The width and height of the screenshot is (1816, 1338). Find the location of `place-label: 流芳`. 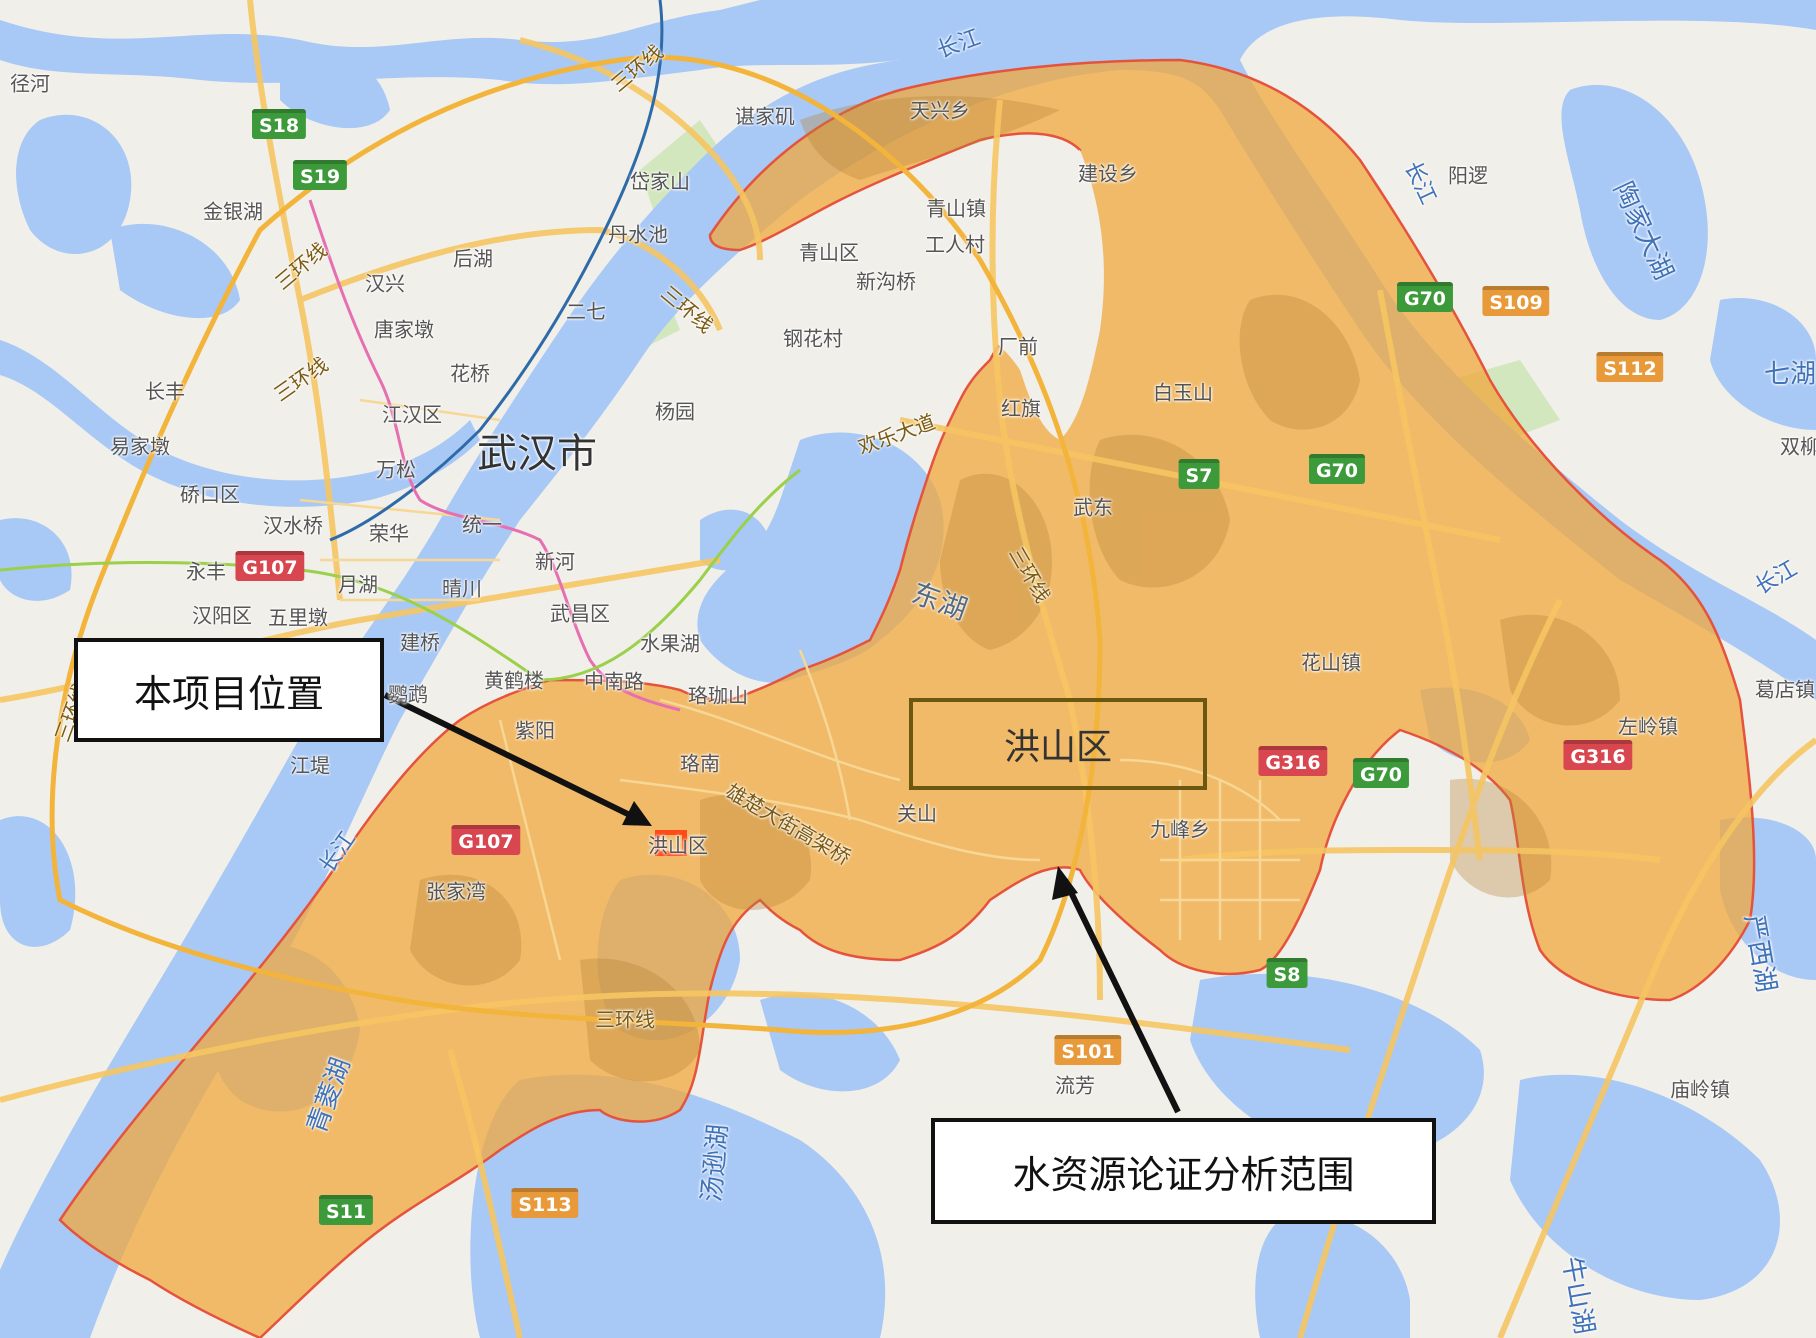

place-label: 流芳 is located at coordinates (1075, 1085).